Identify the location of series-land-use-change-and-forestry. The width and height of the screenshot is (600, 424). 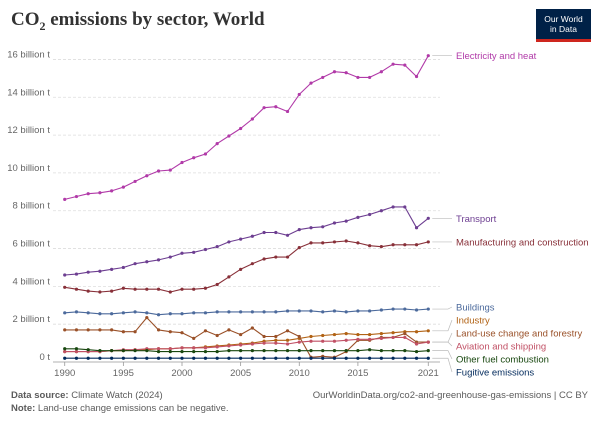
(246, 337).